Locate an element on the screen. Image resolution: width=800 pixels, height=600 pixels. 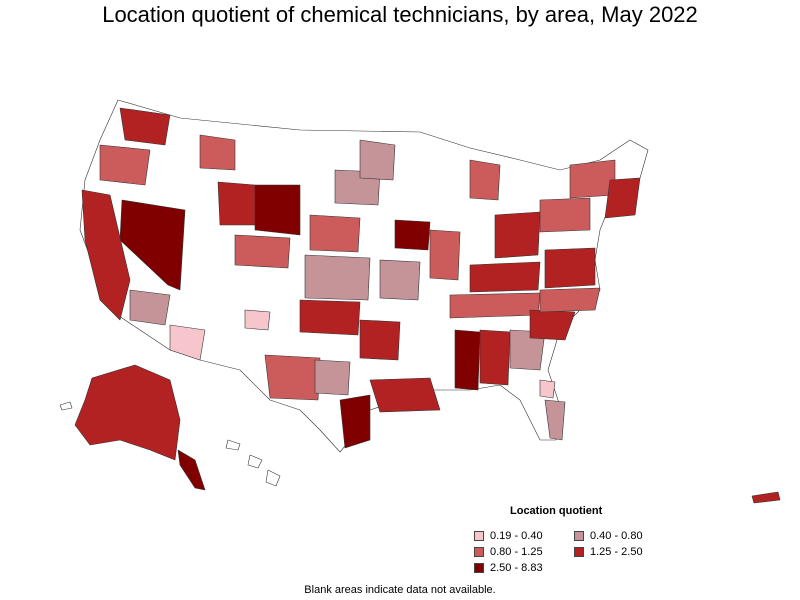
region-florida is located at coordinates (555, 420).